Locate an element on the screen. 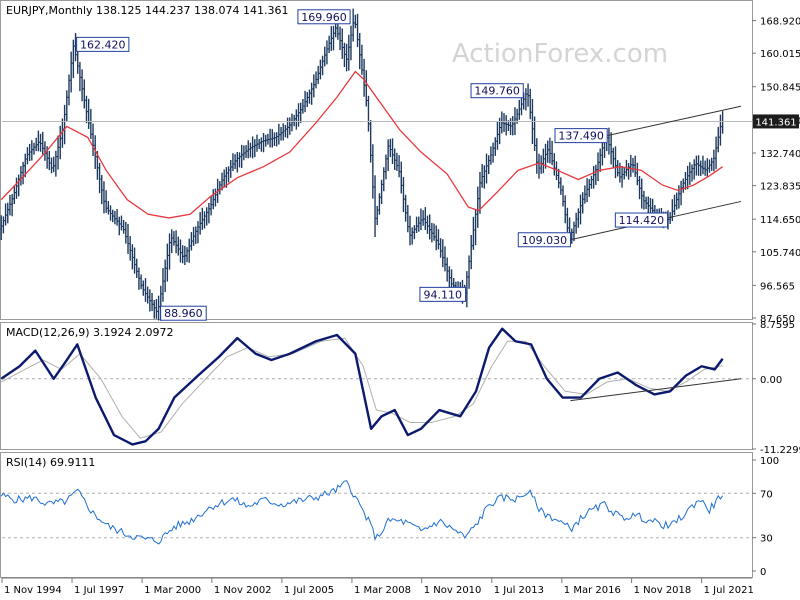  annotation-label: 88.960 is located at coordinates (183, 313).